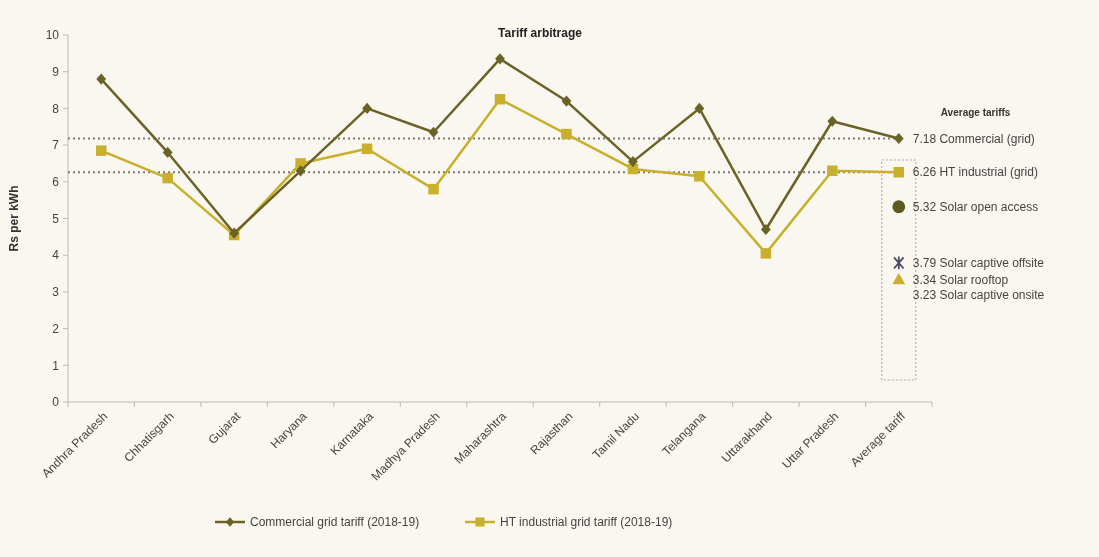  I want to click on y-tick-label: 0, so click(56, 402).